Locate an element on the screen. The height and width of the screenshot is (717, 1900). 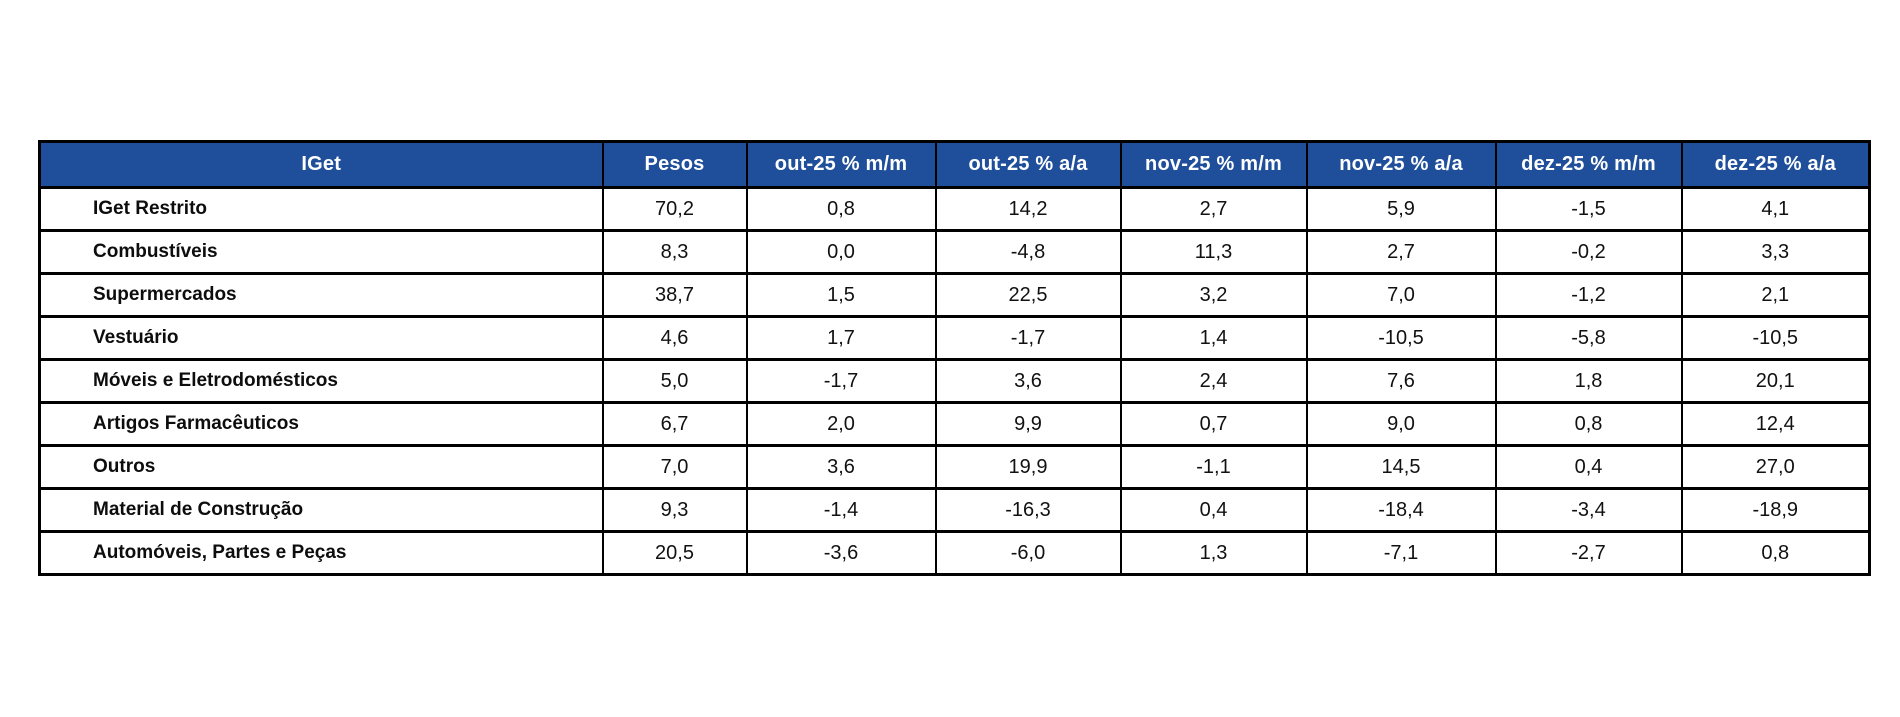
data-cell: 9,9 is located at coordinates (1028, 424).